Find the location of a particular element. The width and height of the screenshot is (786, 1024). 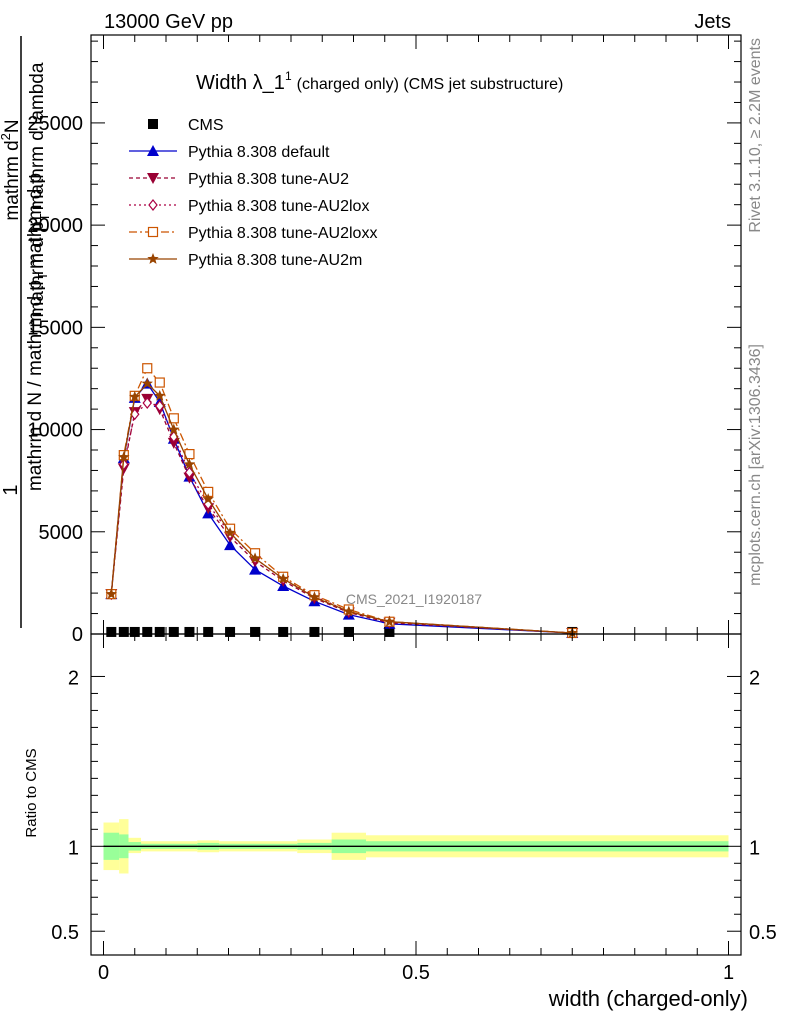

watermark: CMS_2021_I1920187 is located at coordinates (414, 599).